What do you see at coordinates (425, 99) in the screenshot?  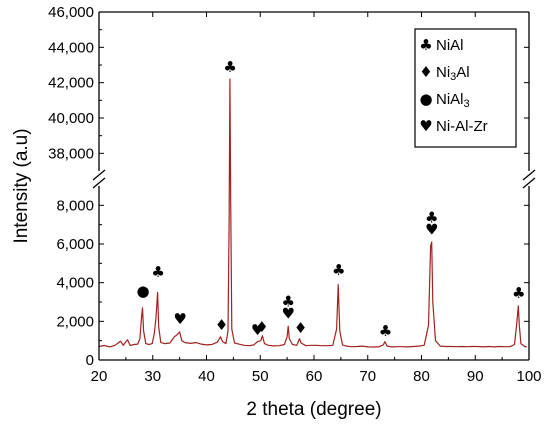 I see `legend-symbol-circle: ●` at bounding box center [425, 99].